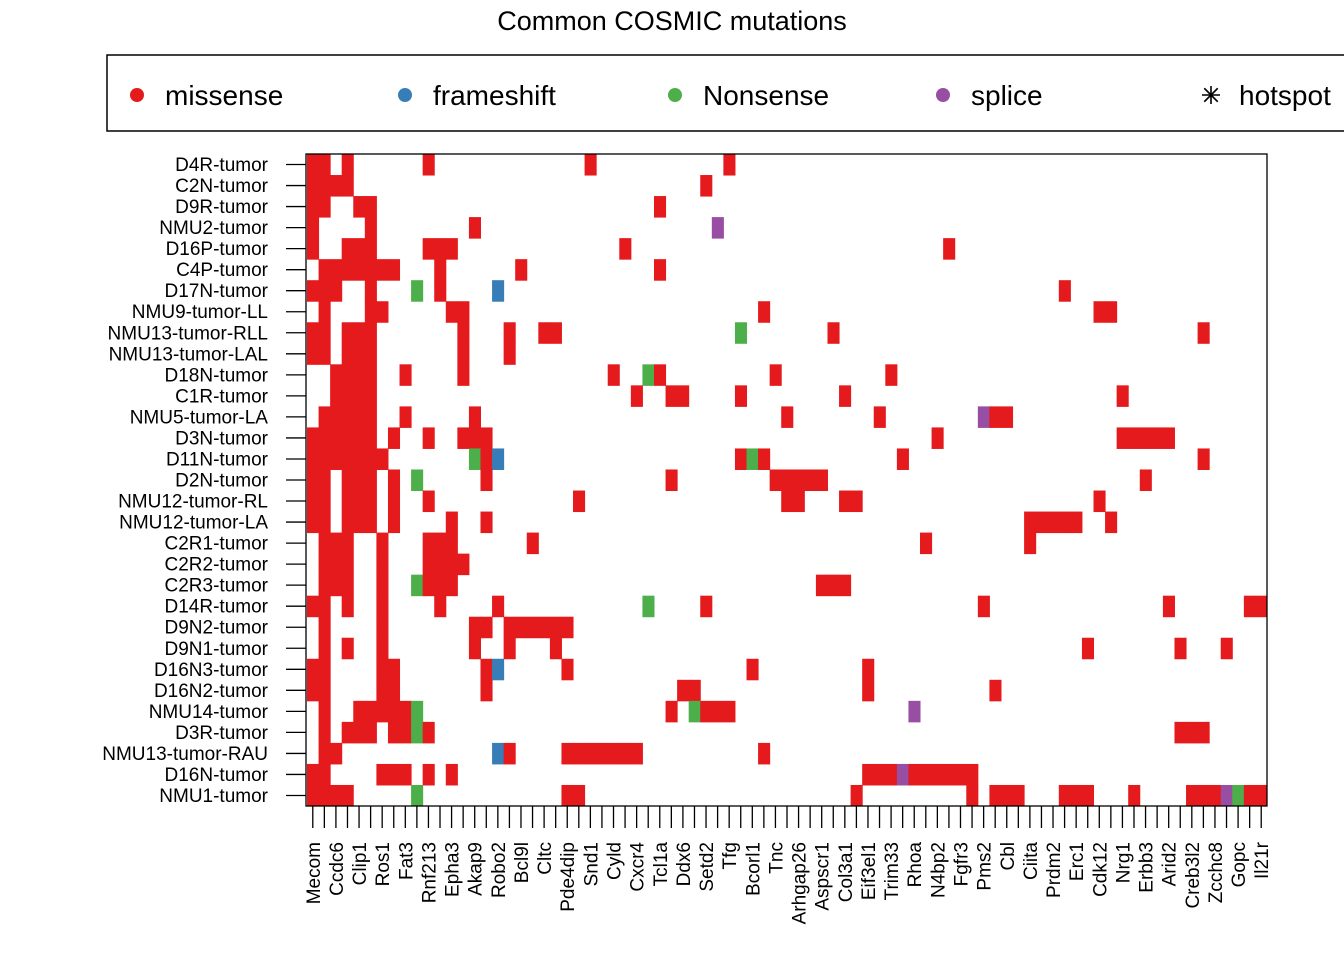 The image size is (1344, 960). What do you see at coordinates (725, 93) in the screenshot?
I see `legend-box` at bounding box center [725, 93].